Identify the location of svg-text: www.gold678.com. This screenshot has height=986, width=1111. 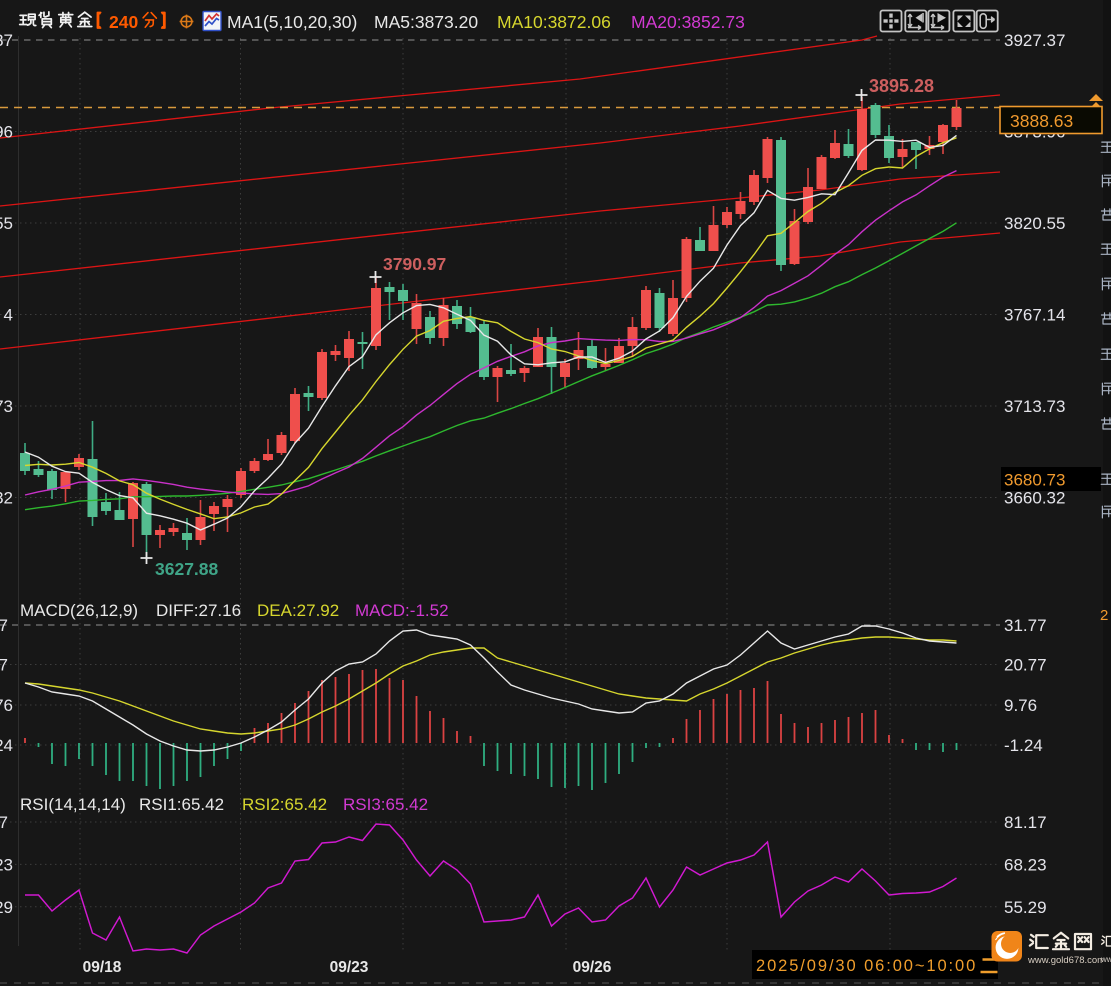
(1066, 960).